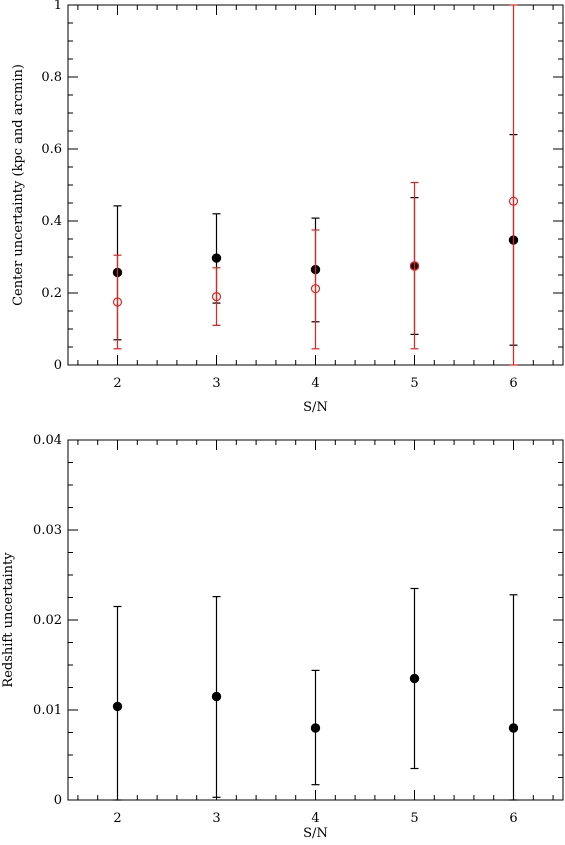 The height and width of the screenshot is (845, 565). What do you see at coordinates (51, 77) in the screenshot?
I see `y-tick-label: 0.8` at bounding box center [51, 77].